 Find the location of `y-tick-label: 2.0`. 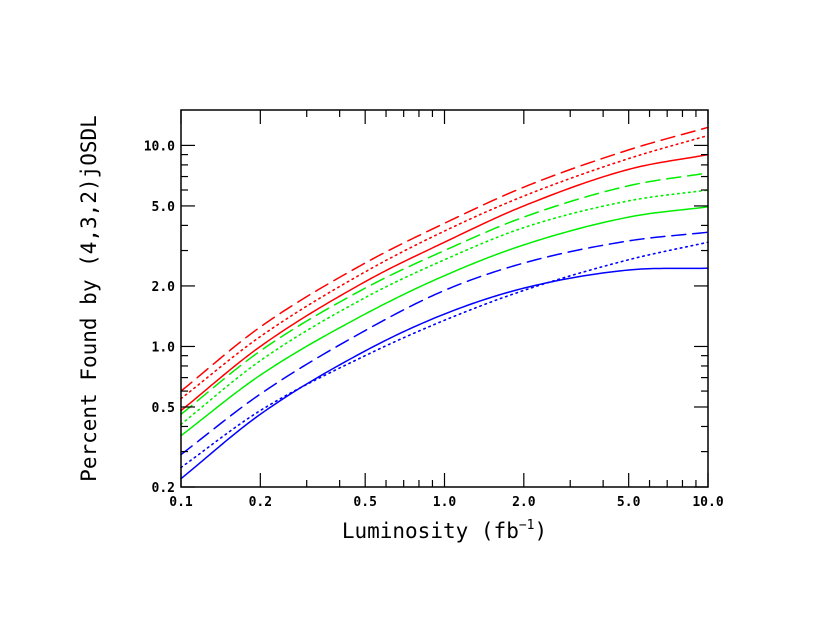

y-tick-label: 2.0 is located at coordinates (164, 287).